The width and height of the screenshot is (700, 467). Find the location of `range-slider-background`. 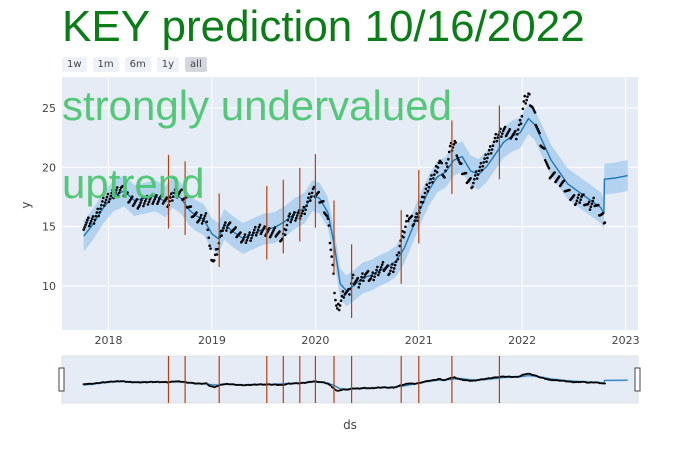

range-slider-background is located at coordinates (350, 379).